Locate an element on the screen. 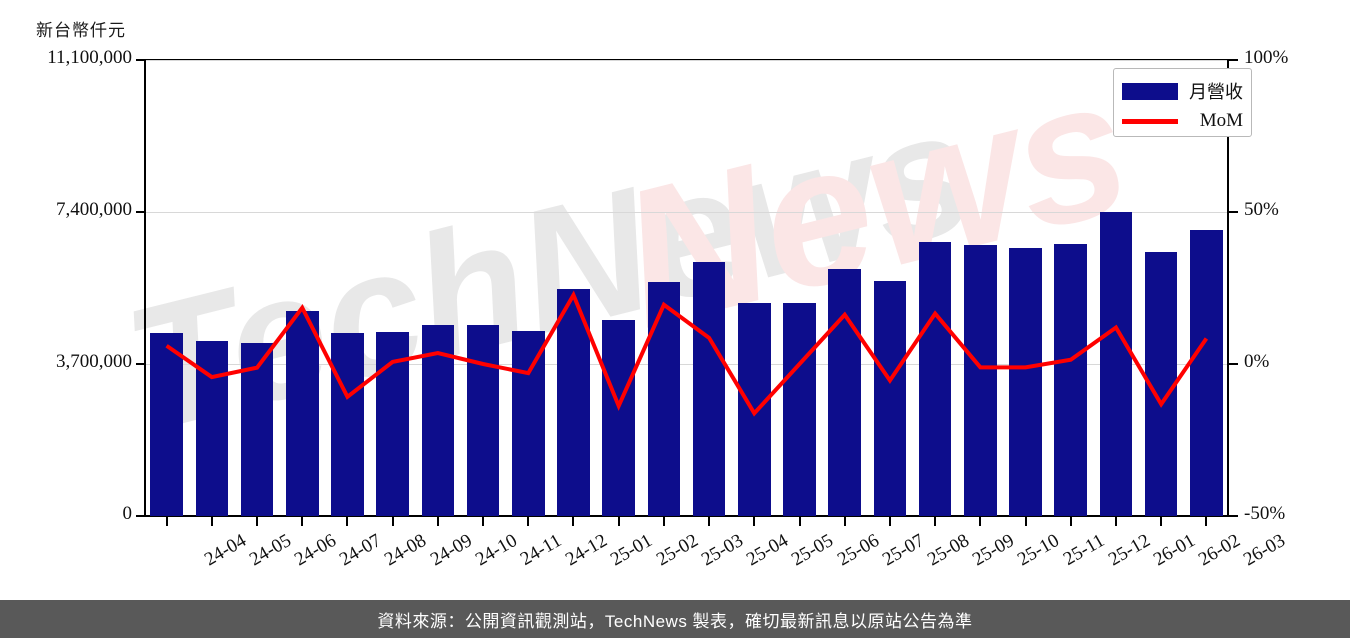 This screenshot has height=638, width=1350. x-axis-label-25-04: 25-04 is located at coordinates (767, 550).